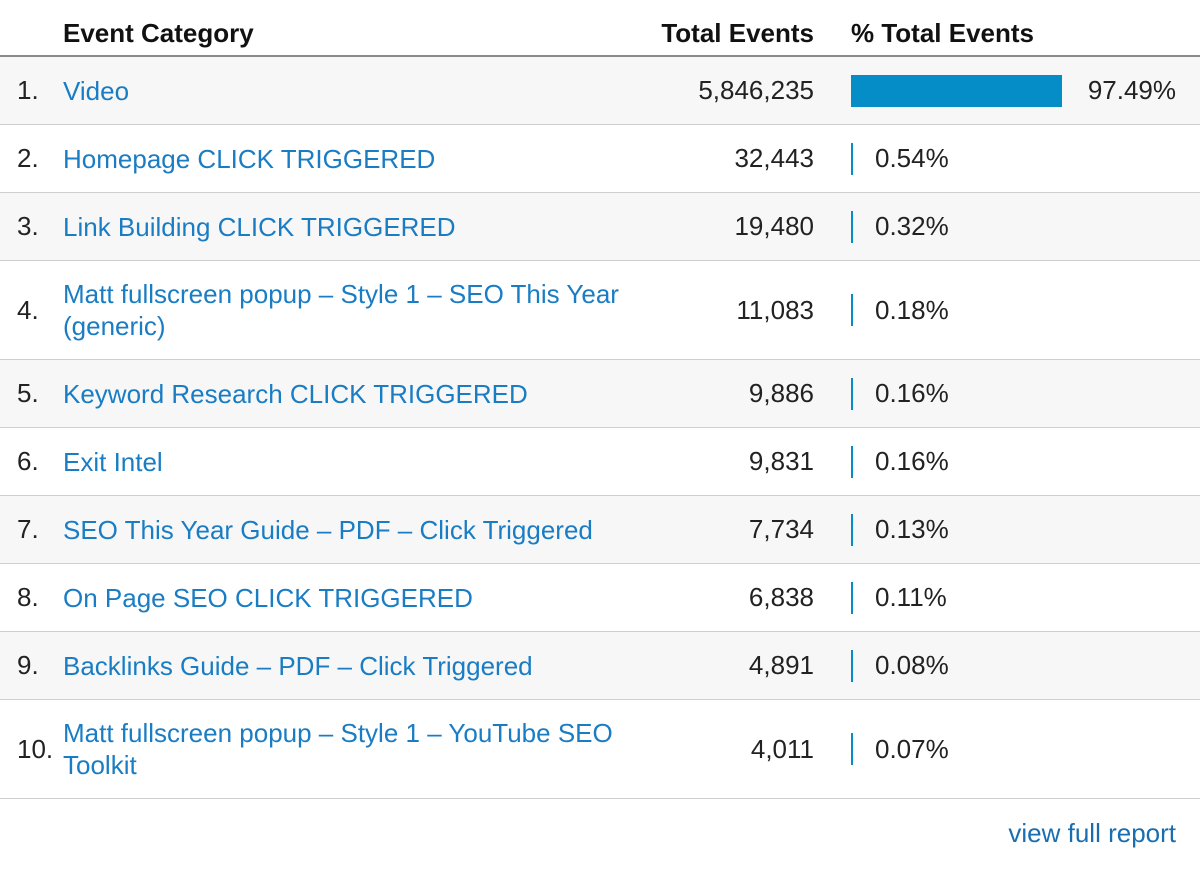 The height and width of the screenshot is (871, 1200). Describe the element at coordinates (943, 33) in the screenshot. I see `column-header-pct-total-events: % Total Events` at that location.